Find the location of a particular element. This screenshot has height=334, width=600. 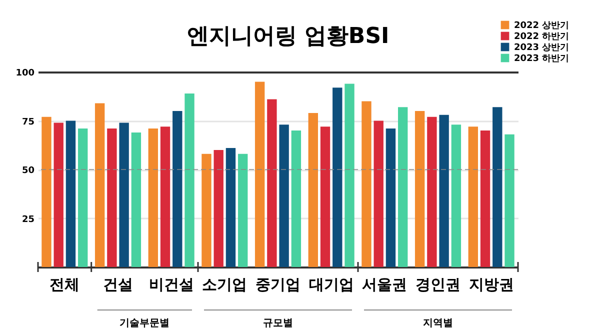

legend-label: 2023 하반기 is located at coordinates (542, 59).